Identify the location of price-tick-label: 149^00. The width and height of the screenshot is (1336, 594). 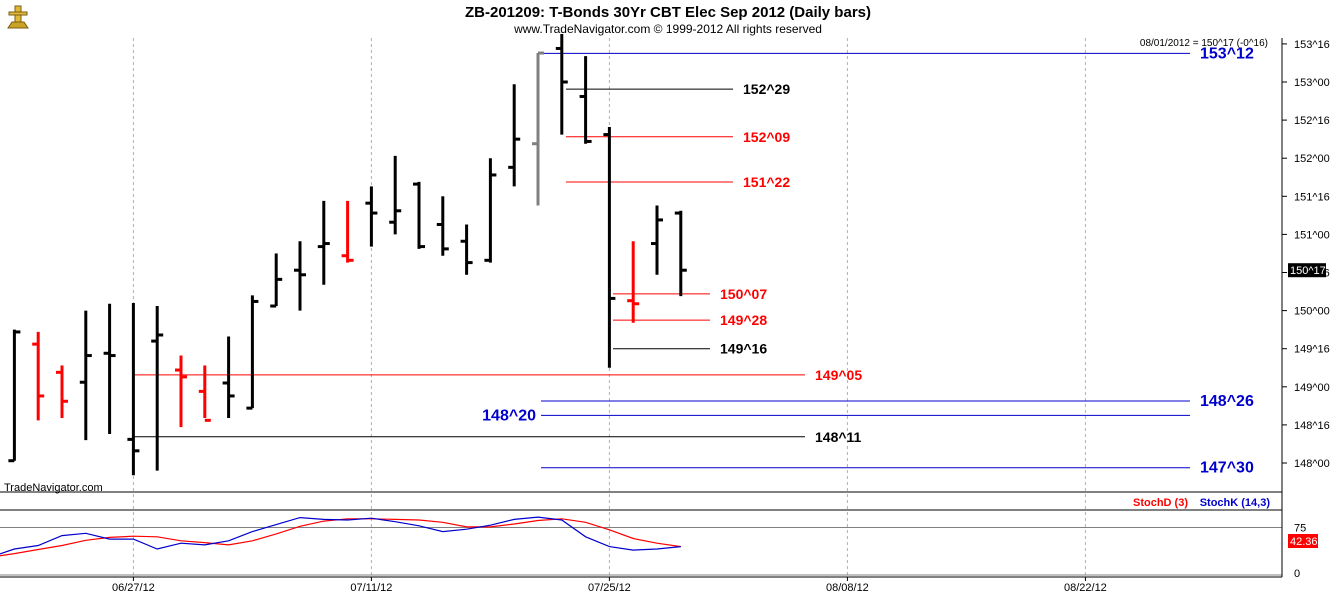
(1312, 388).